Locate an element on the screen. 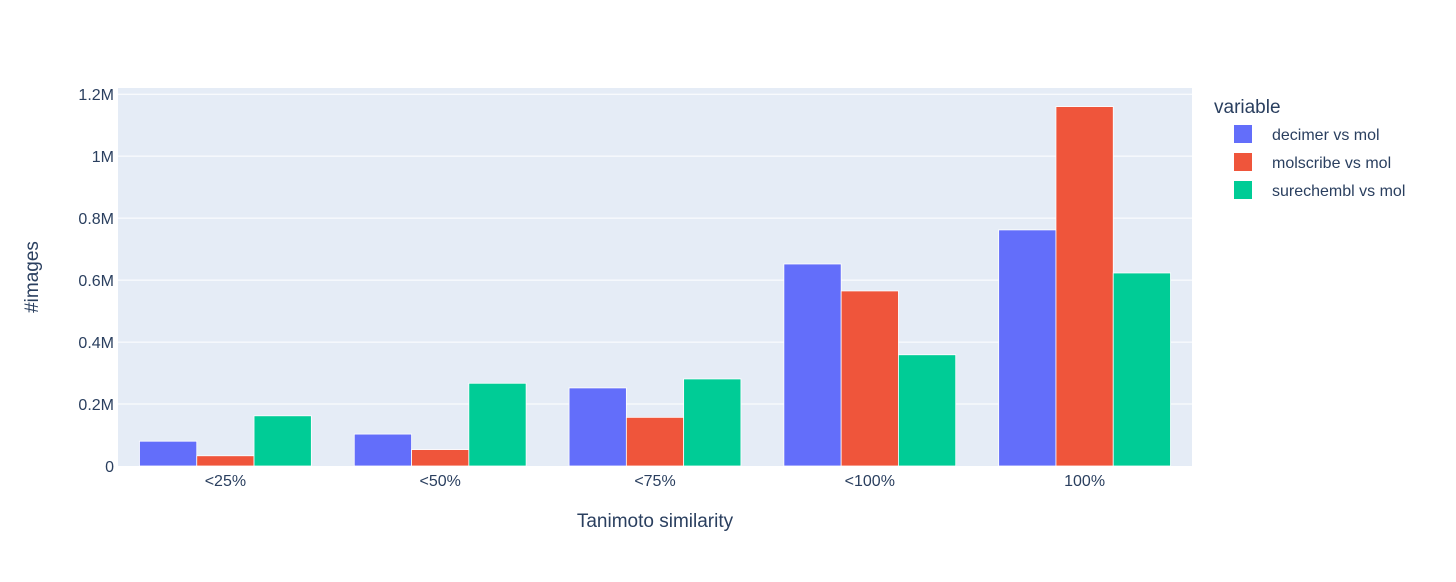 The width and height of the screenshot is (1456, 582). x-tick-label: <25% is located at coordinates (225, 481).